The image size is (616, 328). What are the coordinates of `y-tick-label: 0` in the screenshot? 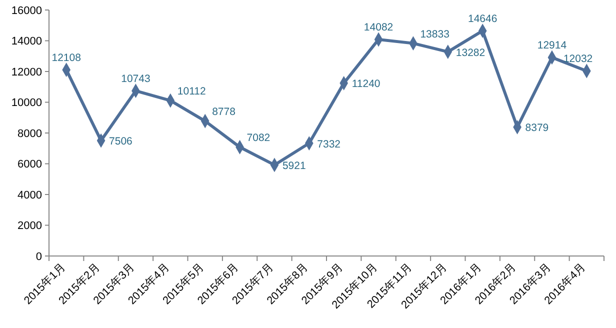 It's located at (39, 256).